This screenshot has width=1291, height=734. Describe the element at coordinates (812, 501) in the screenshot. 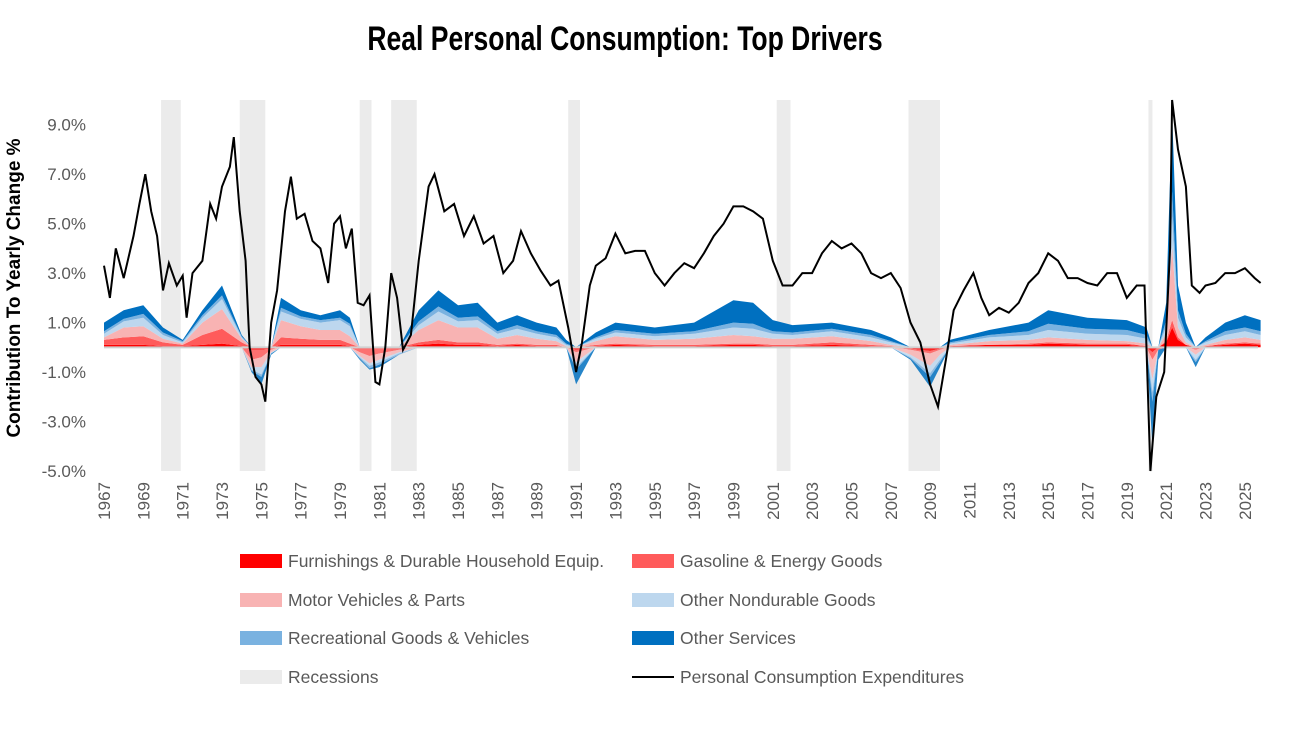

I see `x-tick-label: 2003` at that location.